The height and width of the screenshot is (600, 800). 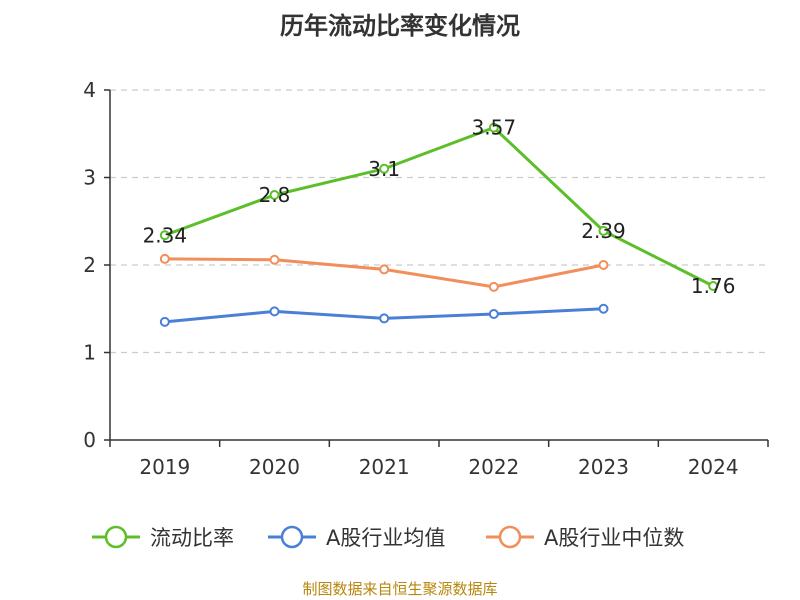 What do you see at coordinates (89, 178) in the screenshot?
I see `y-tick-label: 3` at bounding box center [89, 178].